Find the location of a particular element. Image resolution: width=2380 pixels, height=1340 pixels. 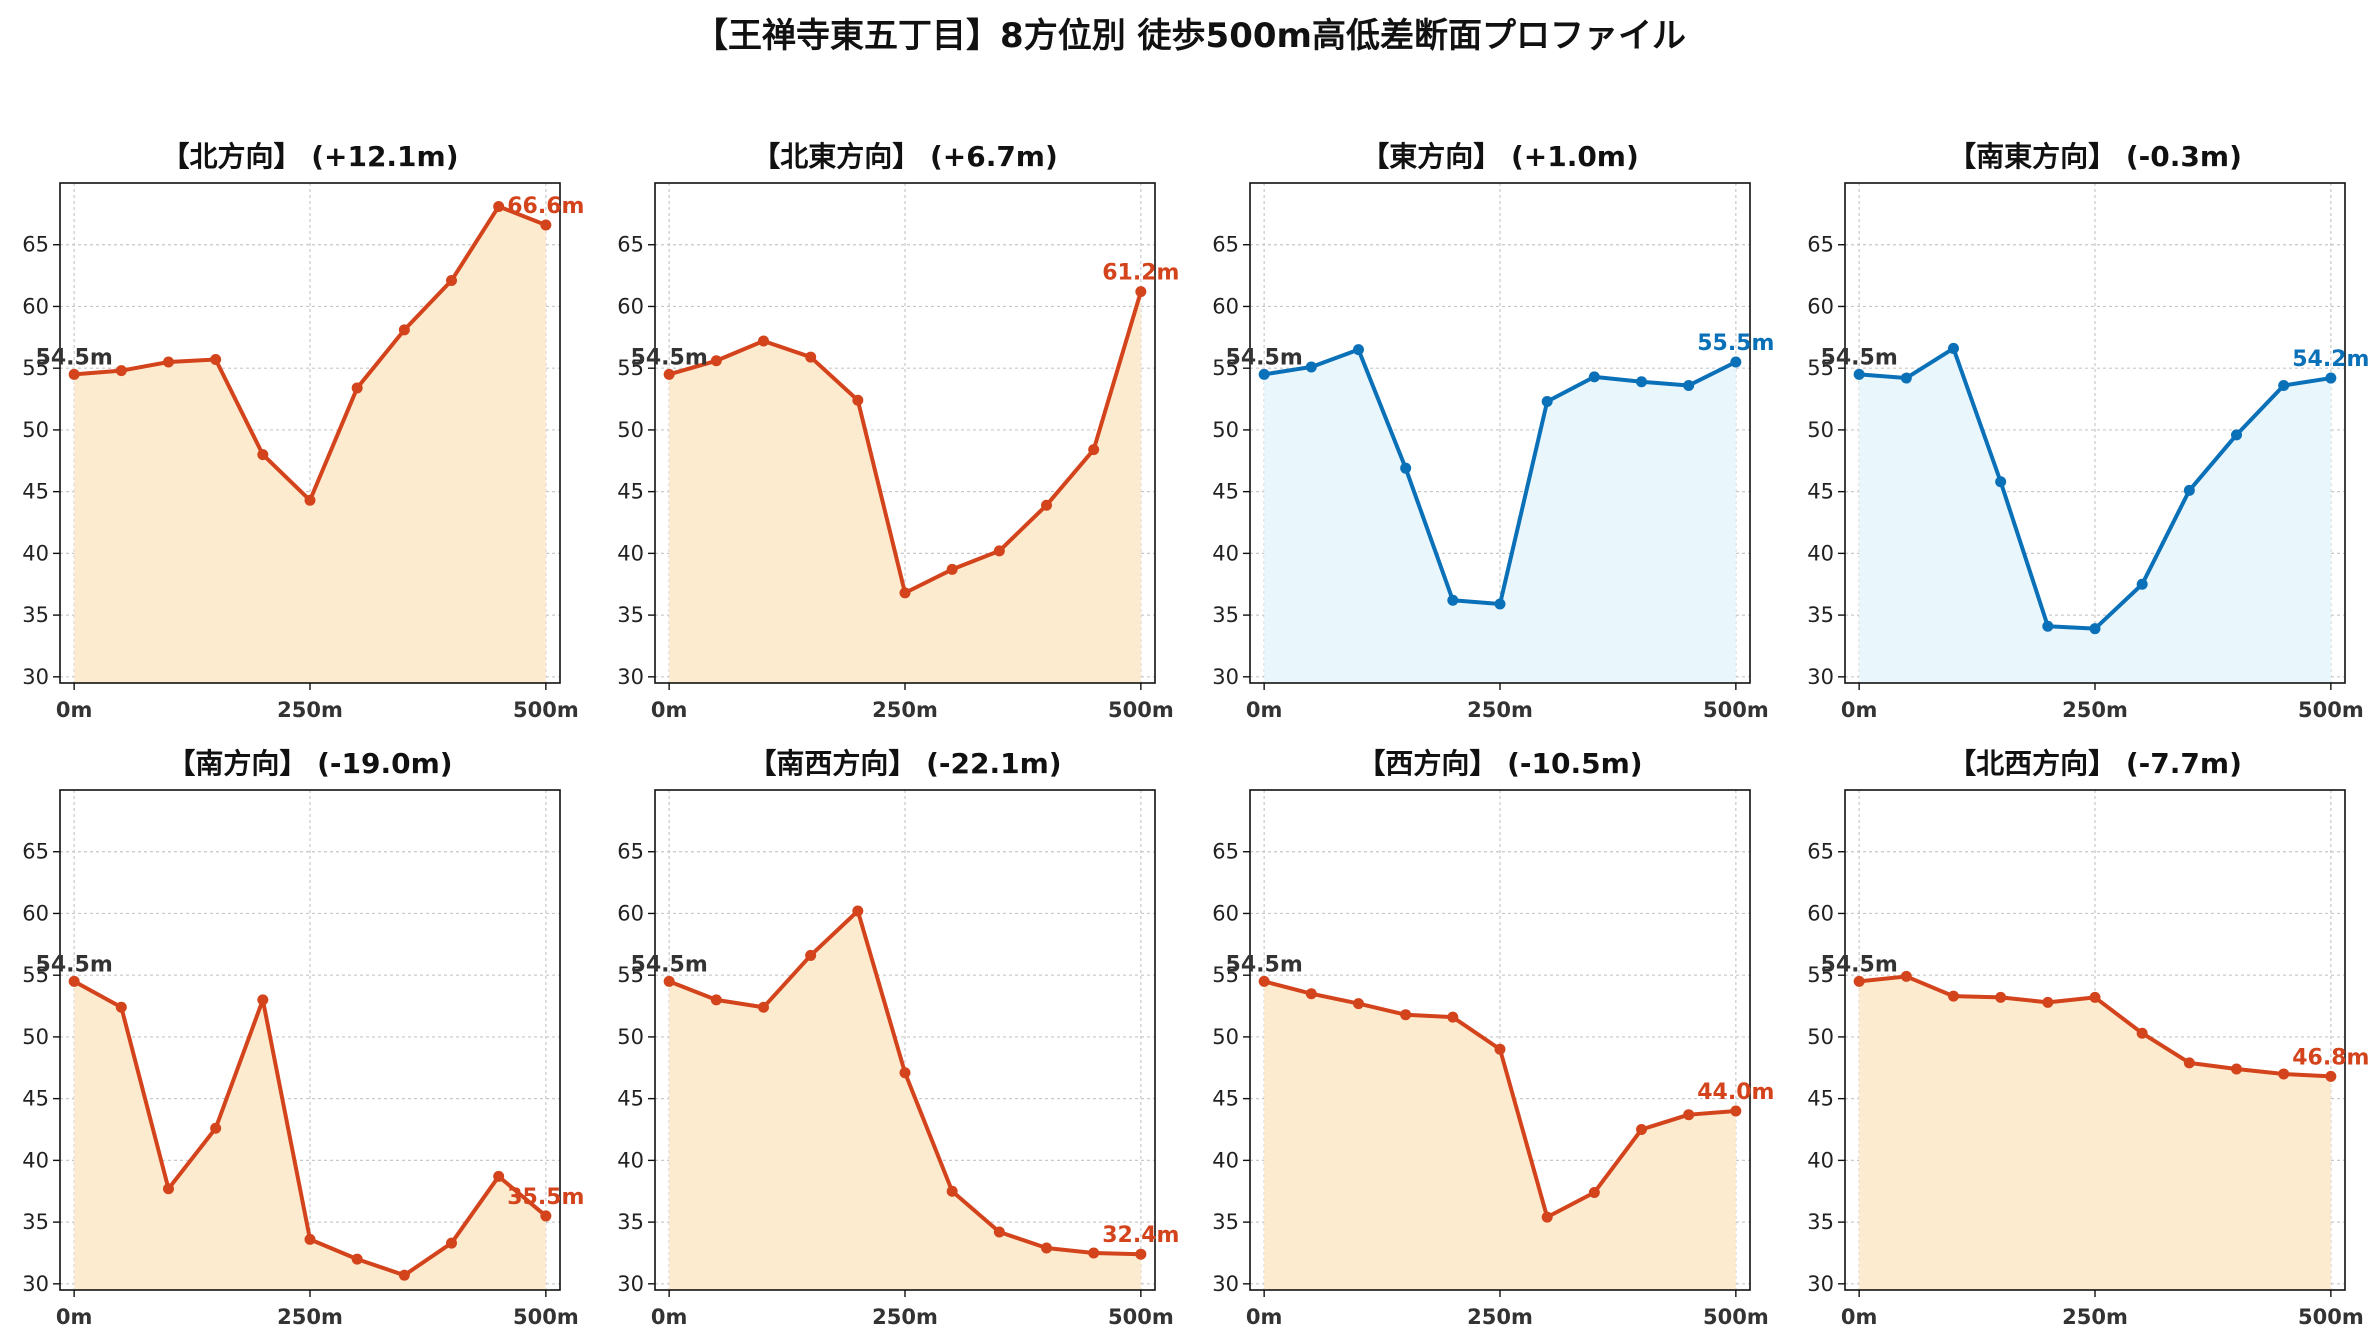

end-elevation-label: 32.4m is located at coordinates (1140, 1235).